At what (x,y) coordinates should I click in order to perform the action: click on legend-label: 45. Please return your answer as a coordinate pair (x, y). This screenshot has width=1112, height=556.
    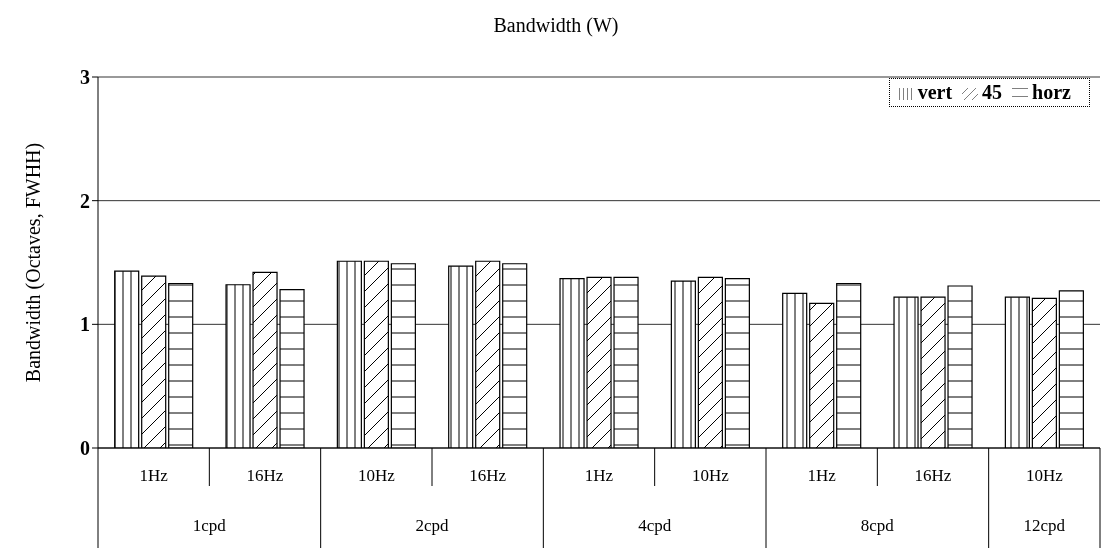
    Looking at the image, I should click on (992, 92).